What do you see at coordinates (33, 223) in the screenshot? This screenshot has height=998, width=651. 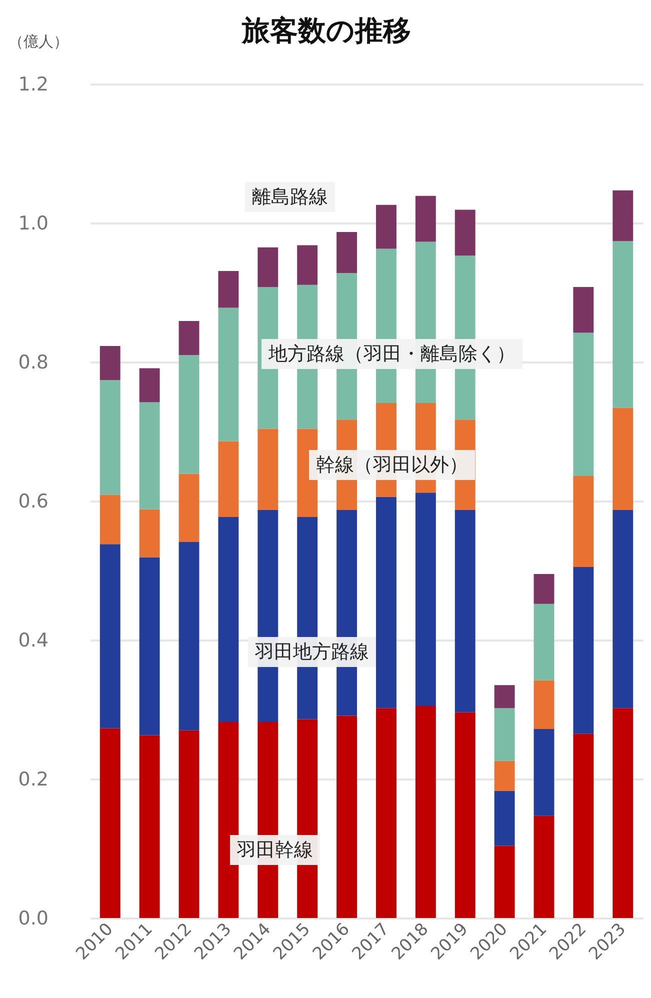 I see `y-tick-label: 1.0` at bounding box center [33, 223].